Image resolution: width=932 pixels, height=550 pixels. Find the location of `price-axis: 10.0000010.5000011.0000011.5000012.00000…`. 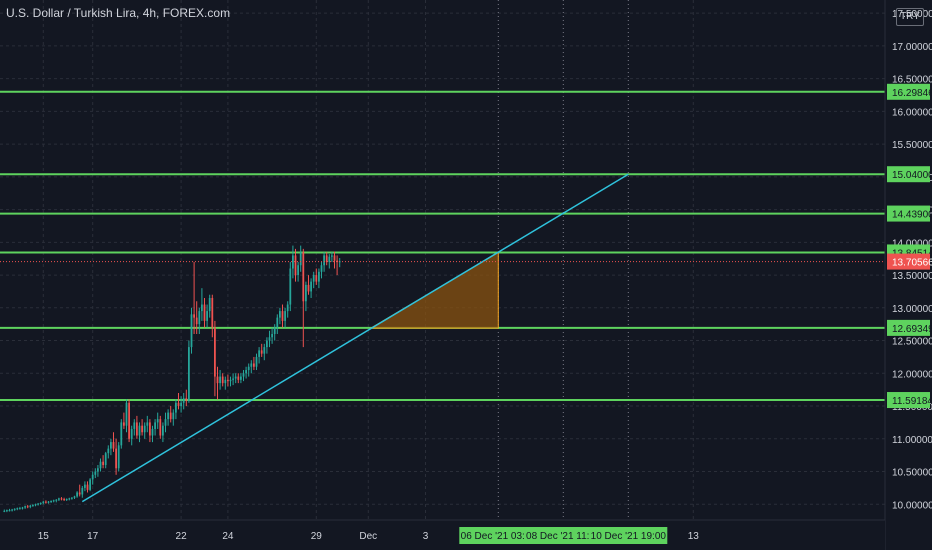

price-axis: 10.0000010.5000011.0000011.5000012.00000… is located at coordinates (908, 275).